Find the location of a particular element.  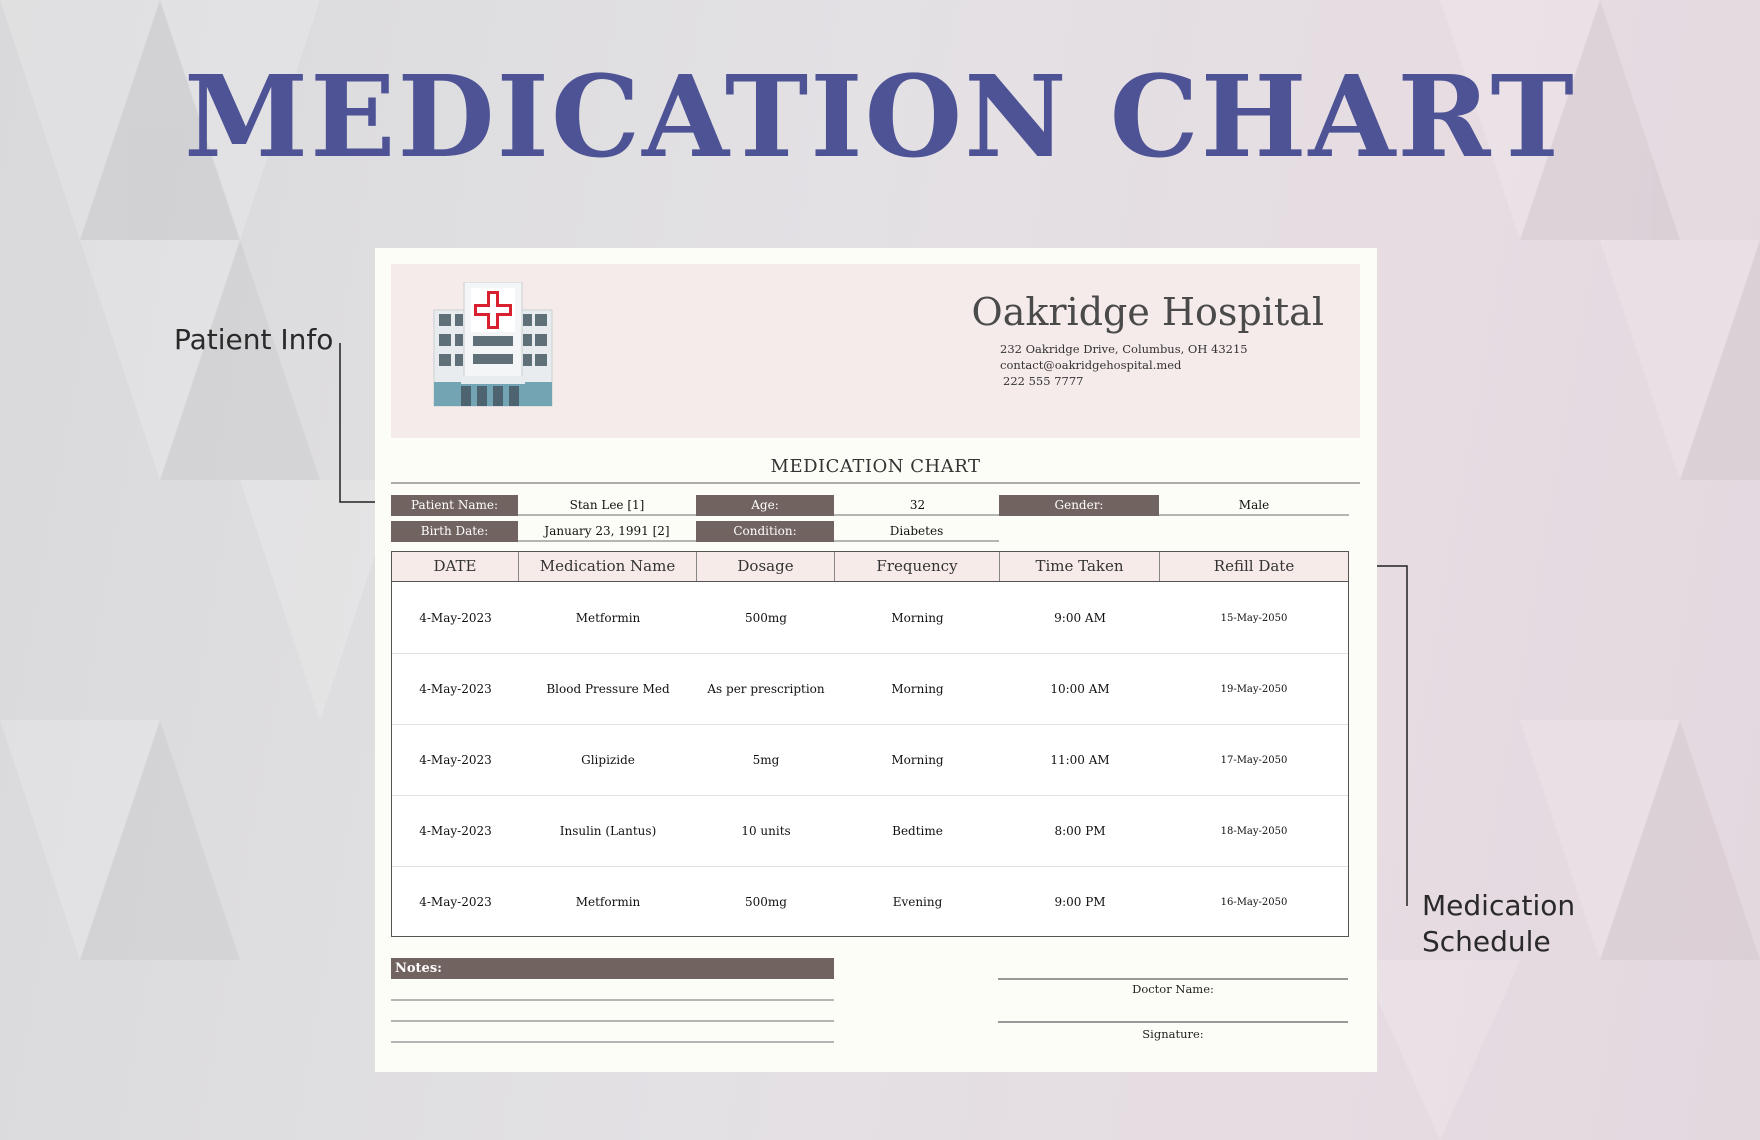

header-time-taken: Time Taken is located at coordinates (1080, 566).